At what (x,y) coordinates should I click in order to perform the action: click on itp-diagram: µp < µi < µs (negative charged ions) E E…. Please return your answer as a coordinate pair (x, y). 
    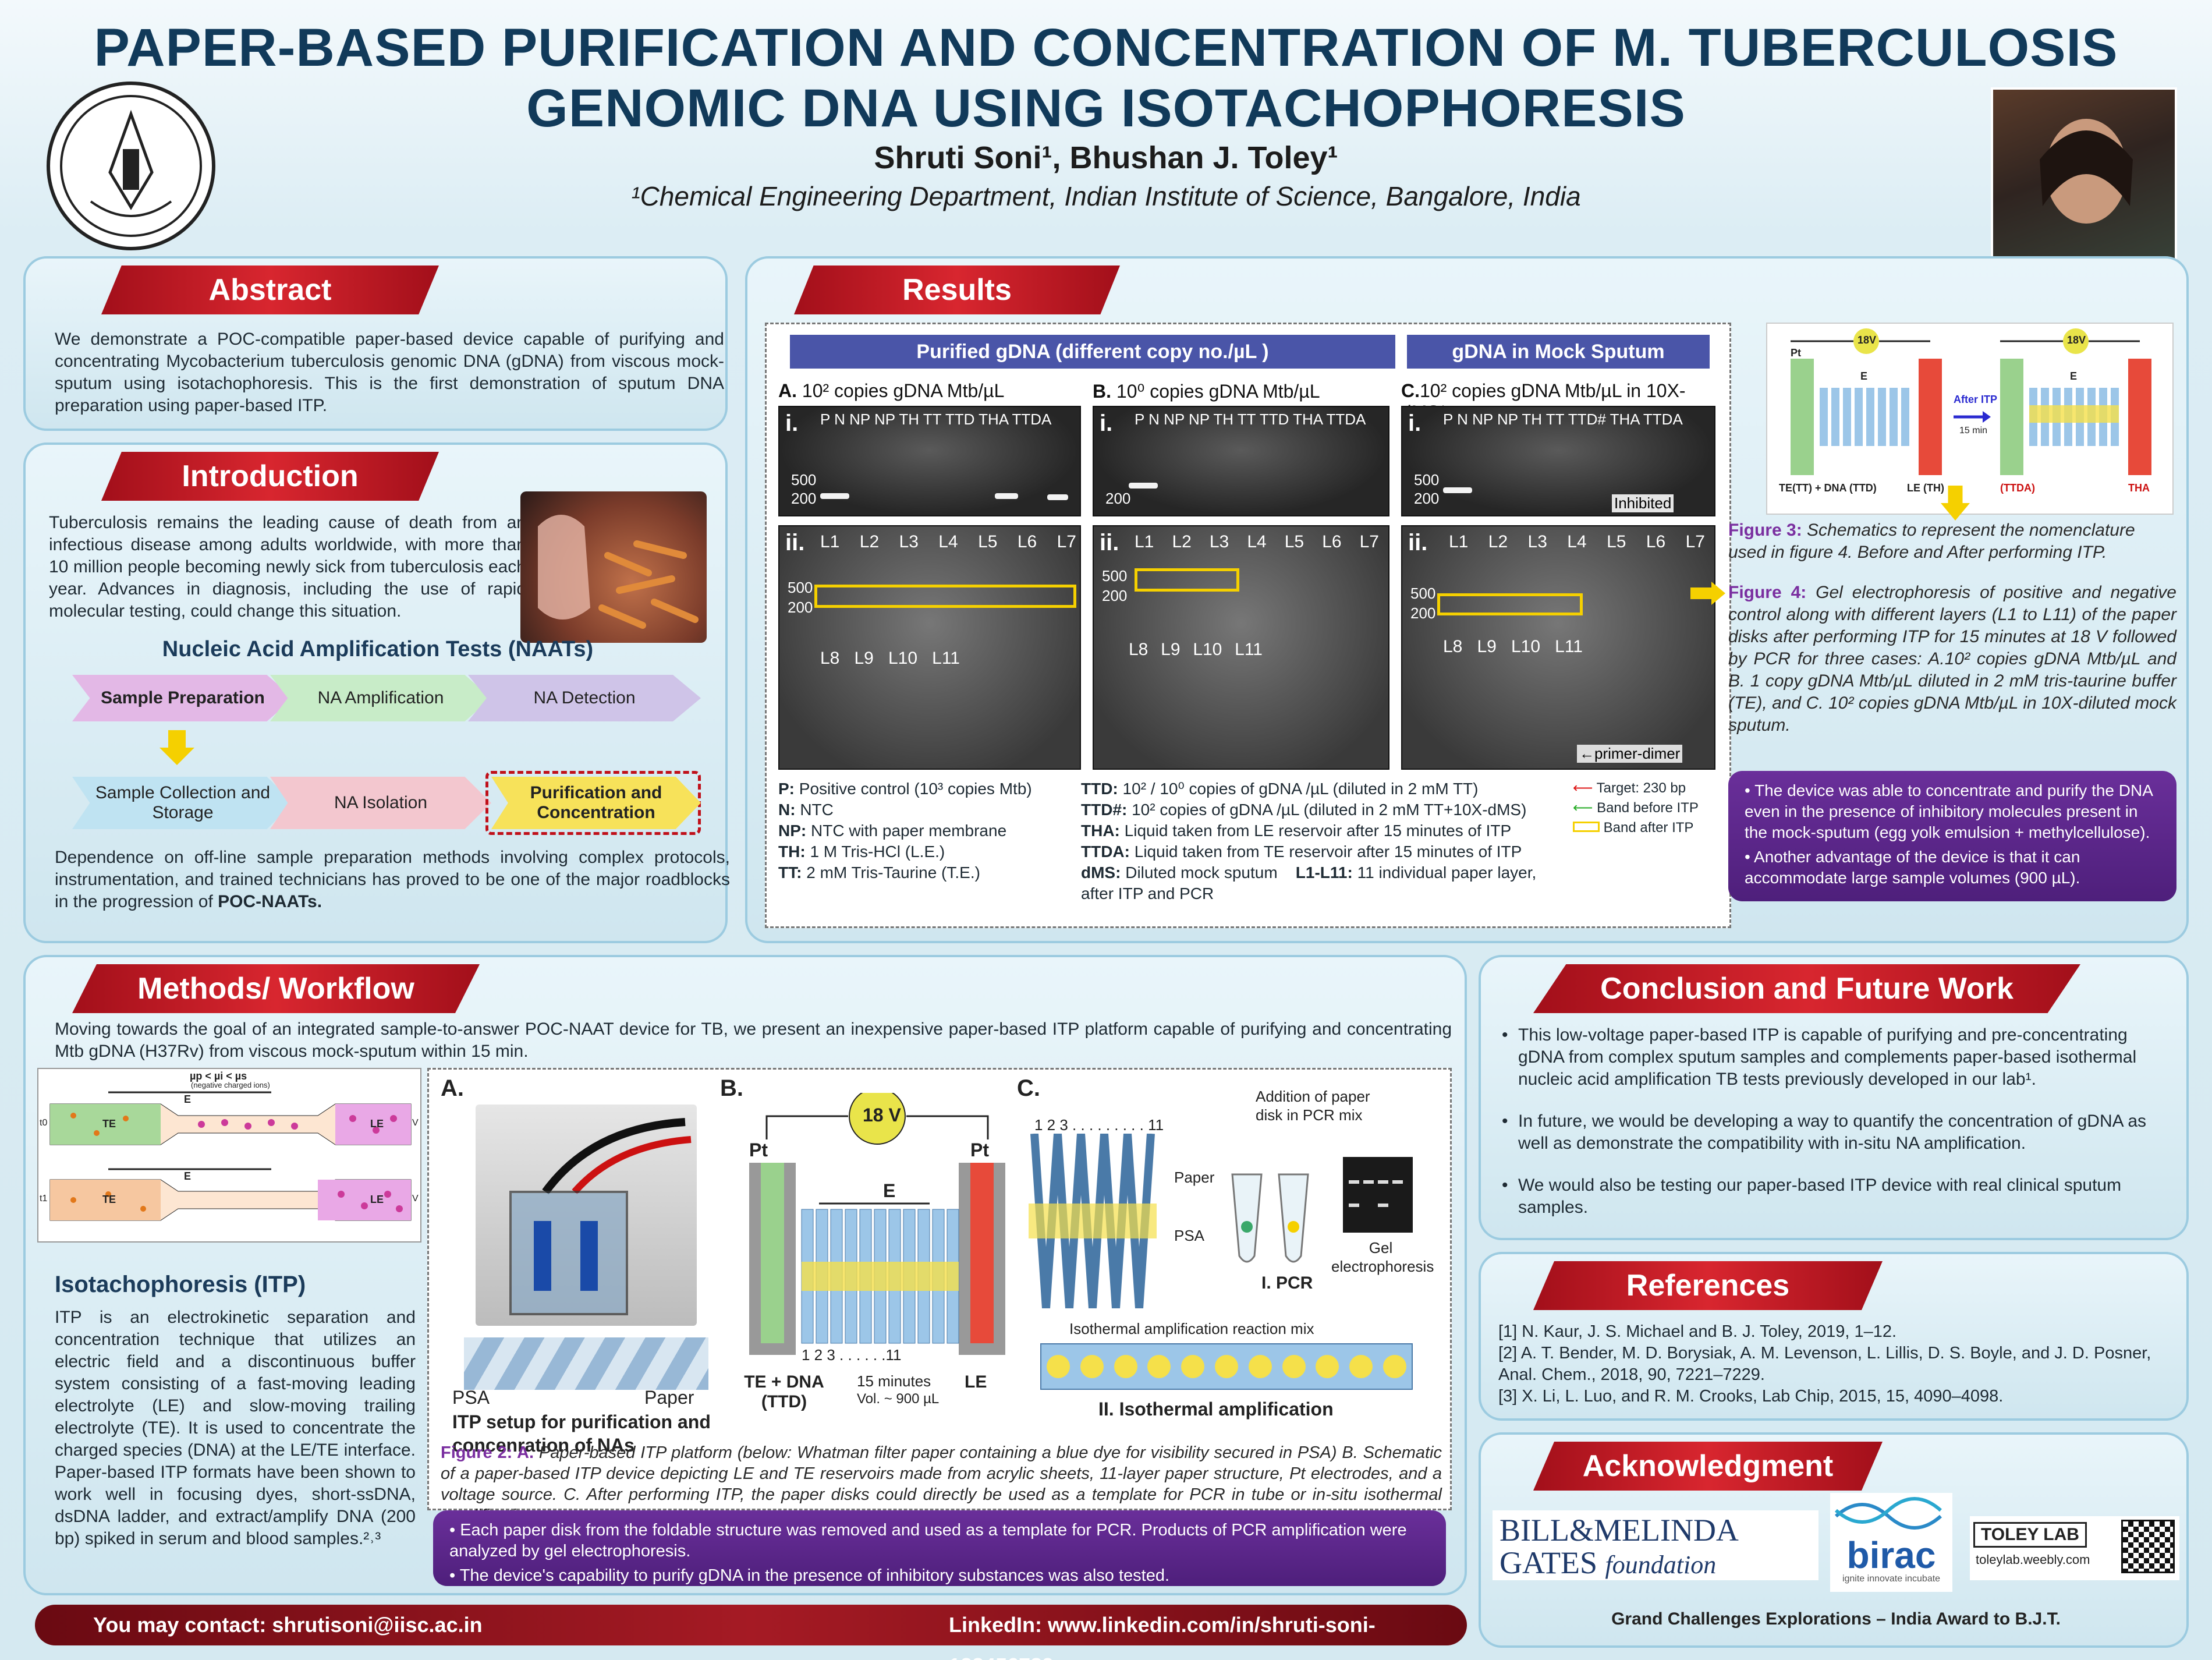
    Looking at the image, I should click on (229, 1155).